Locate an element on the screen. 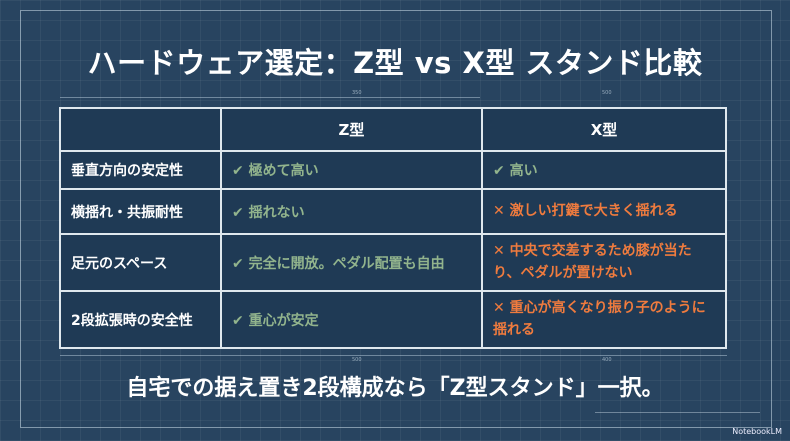 This screenshot has height=441, width=790. notebooklm-watermark: NotebookLM is located at coordinates (757, 431).